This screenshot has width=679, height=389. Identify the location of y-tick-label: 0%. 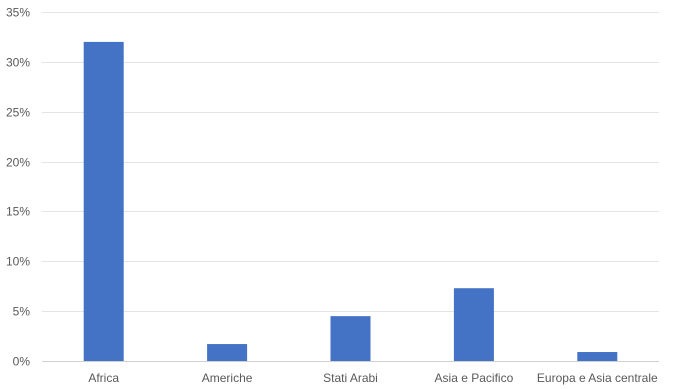
(22, 362).